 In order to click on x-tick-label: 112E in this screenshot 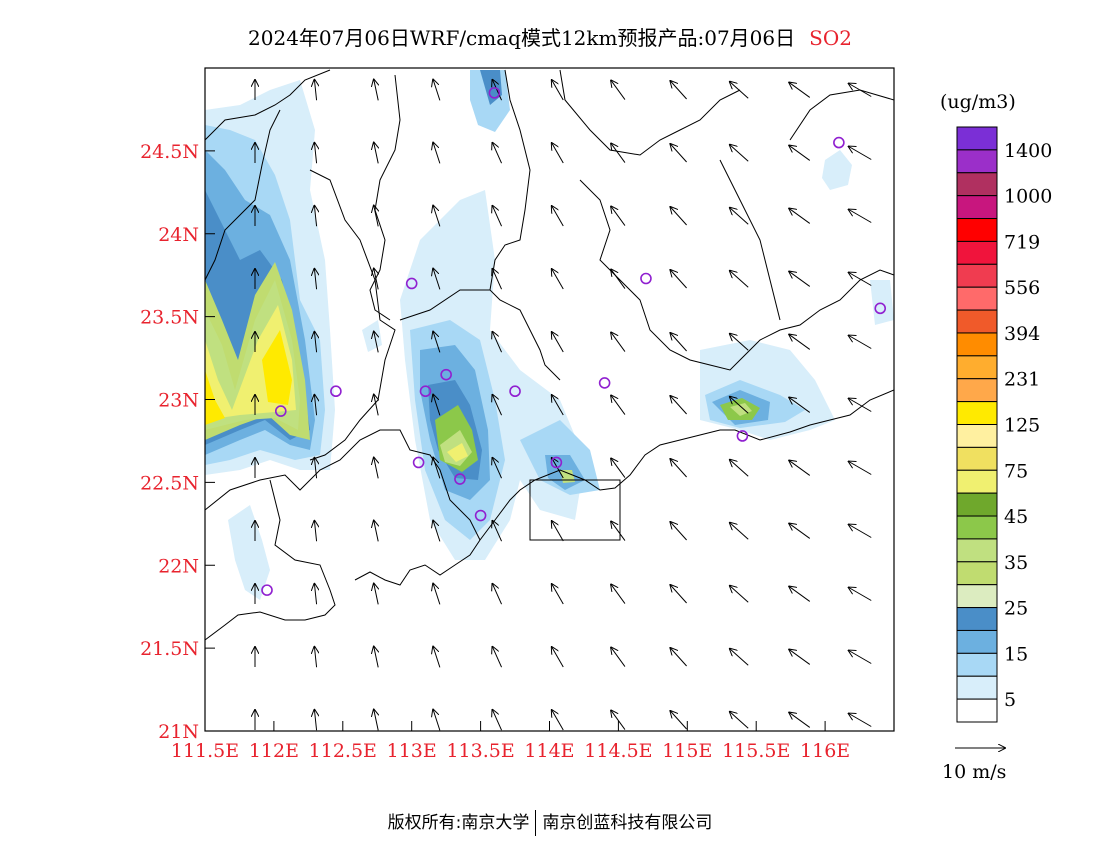, I will do `click(274, 751)`.